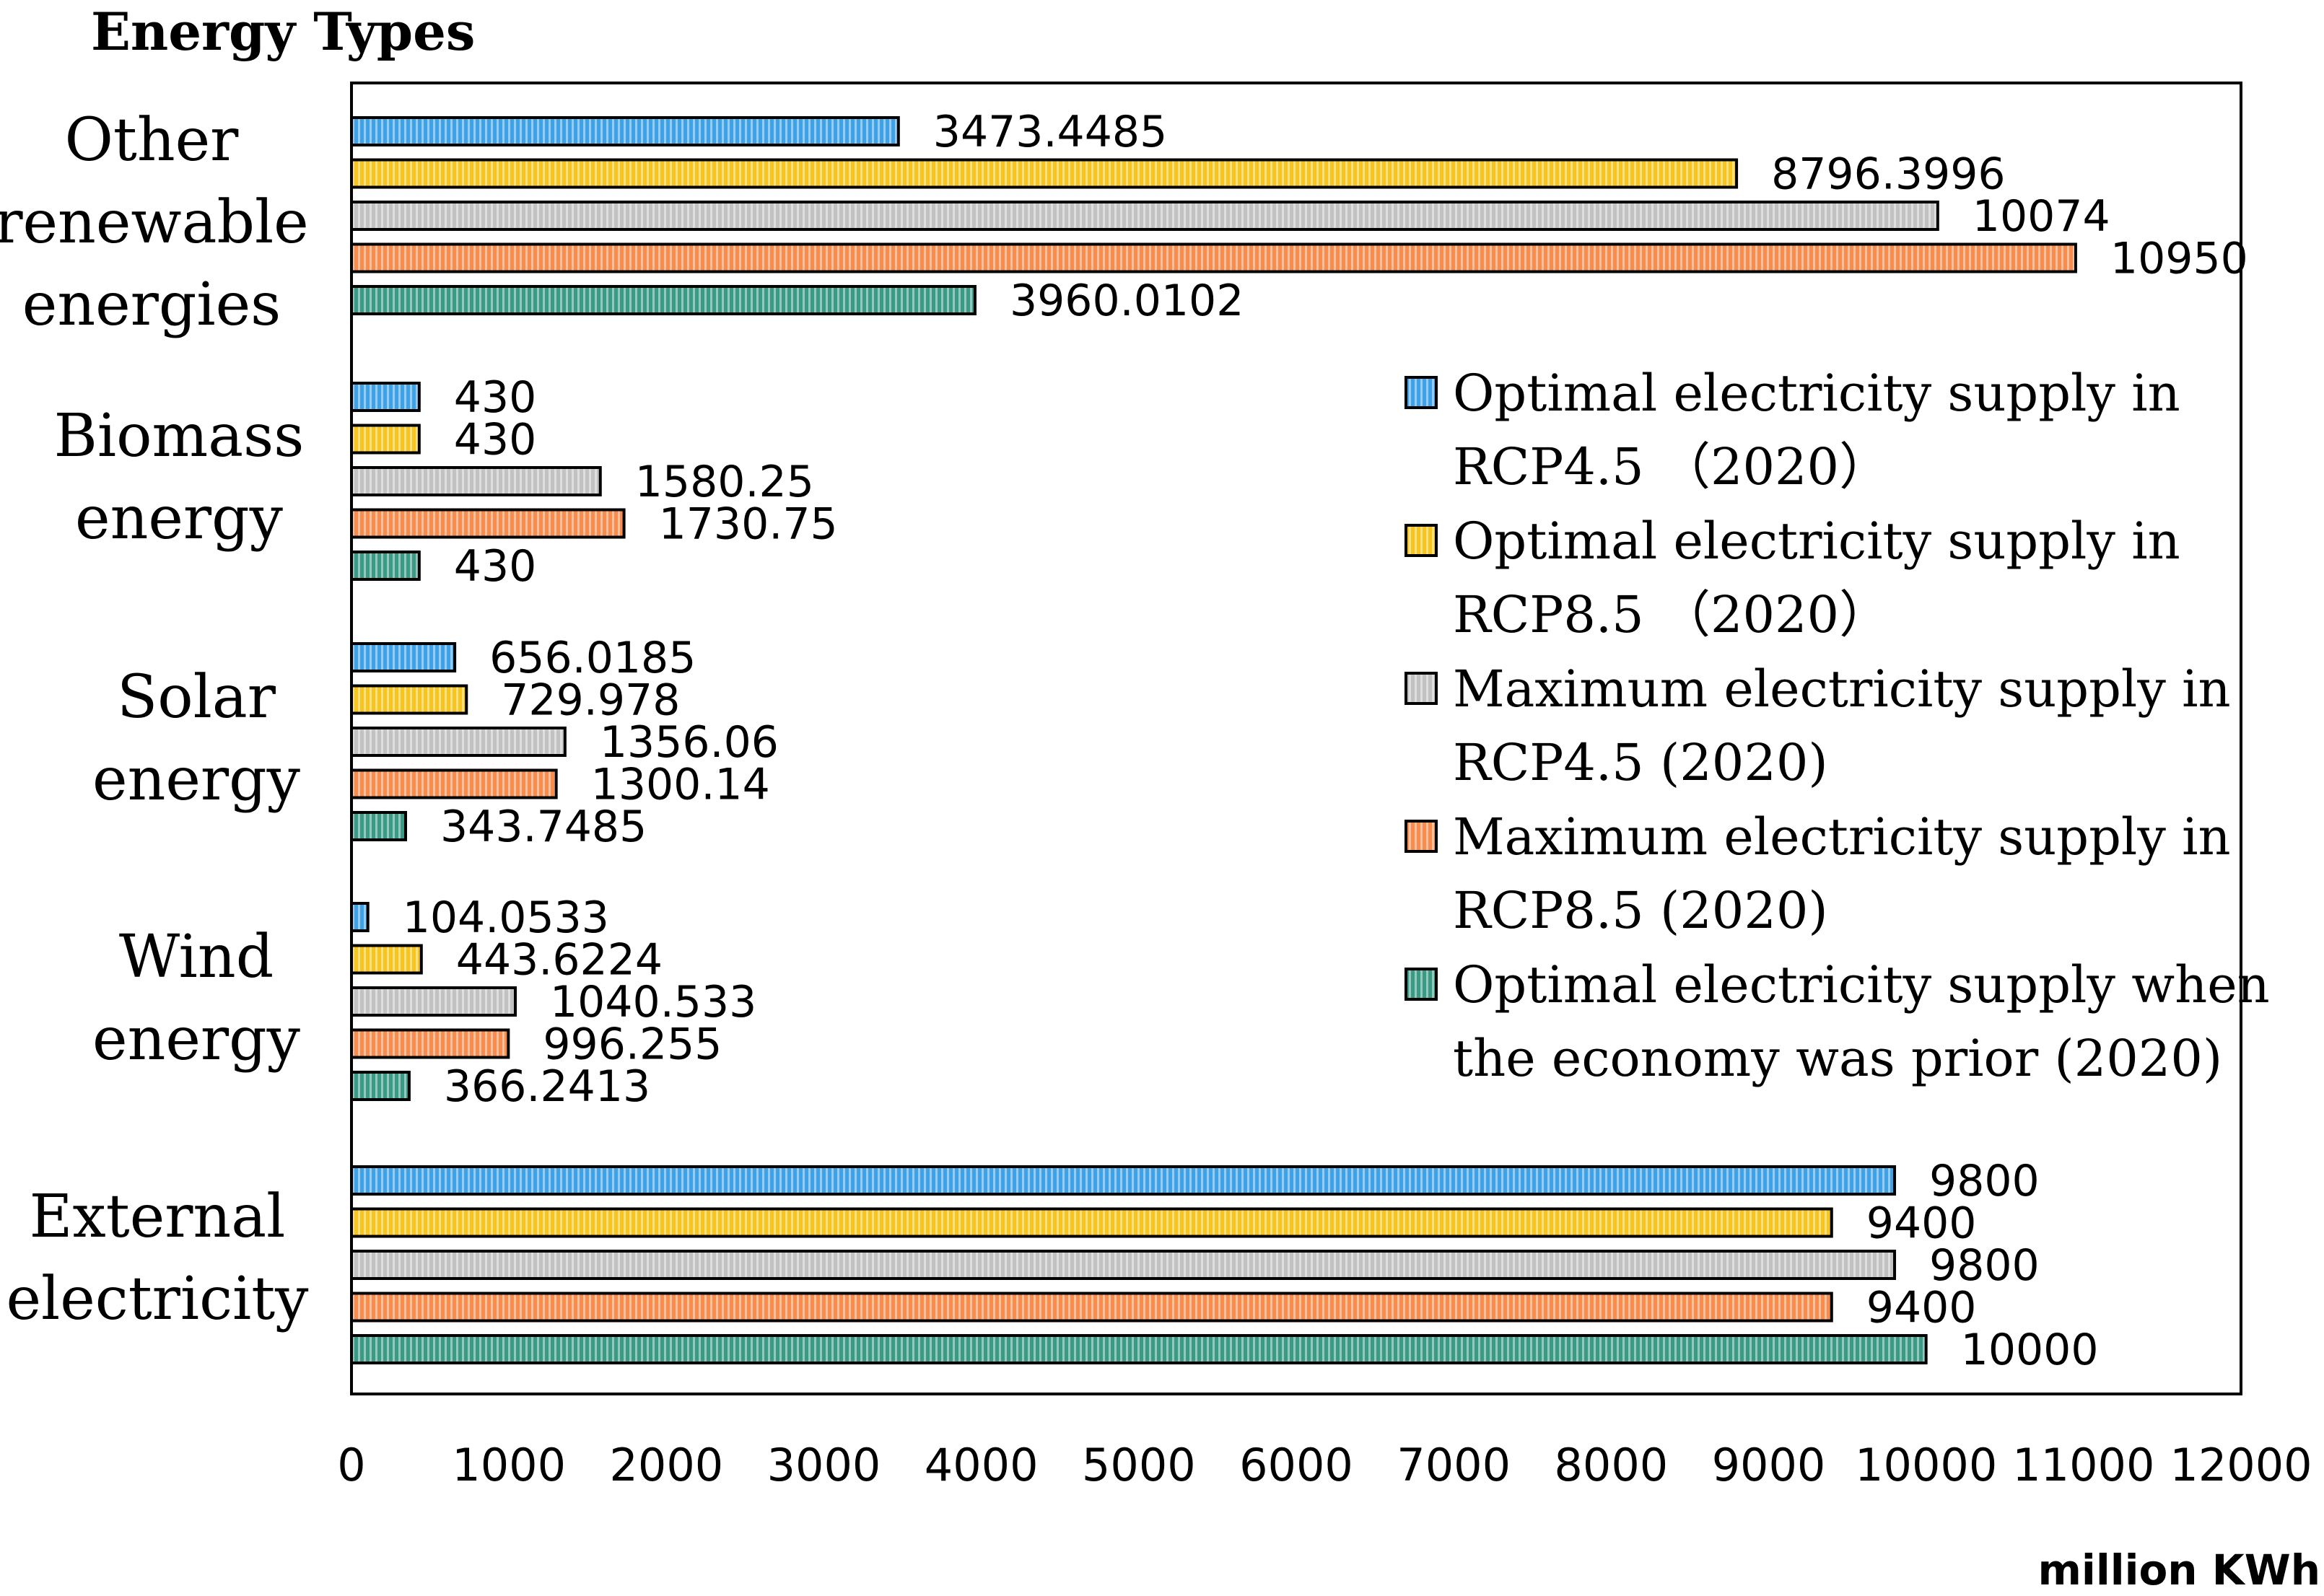  What do you see at coordinates (689, 742) in the screenshot?
I see `data-label: 1356.06` at bounding box center [689, 742].